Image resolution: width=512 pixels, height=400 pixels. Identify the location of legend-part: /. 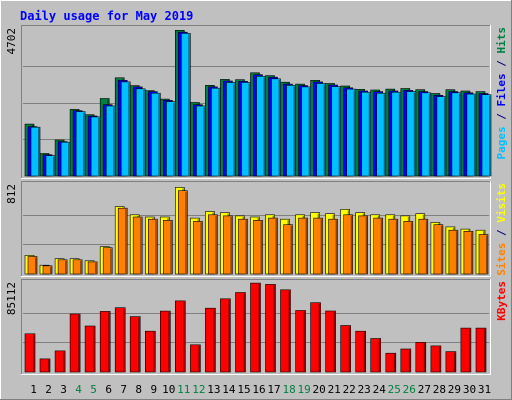
(501, 233).